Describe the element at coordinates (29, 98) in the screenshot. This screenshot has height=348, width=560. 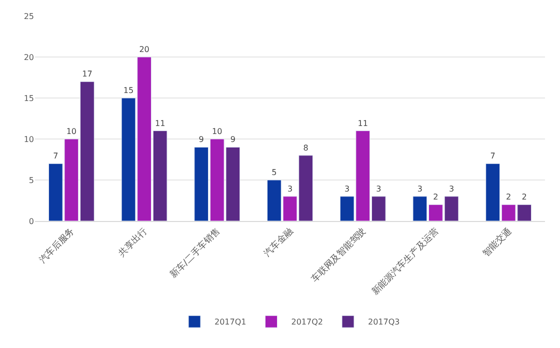
I see `y-tick-label: 15` at that location.